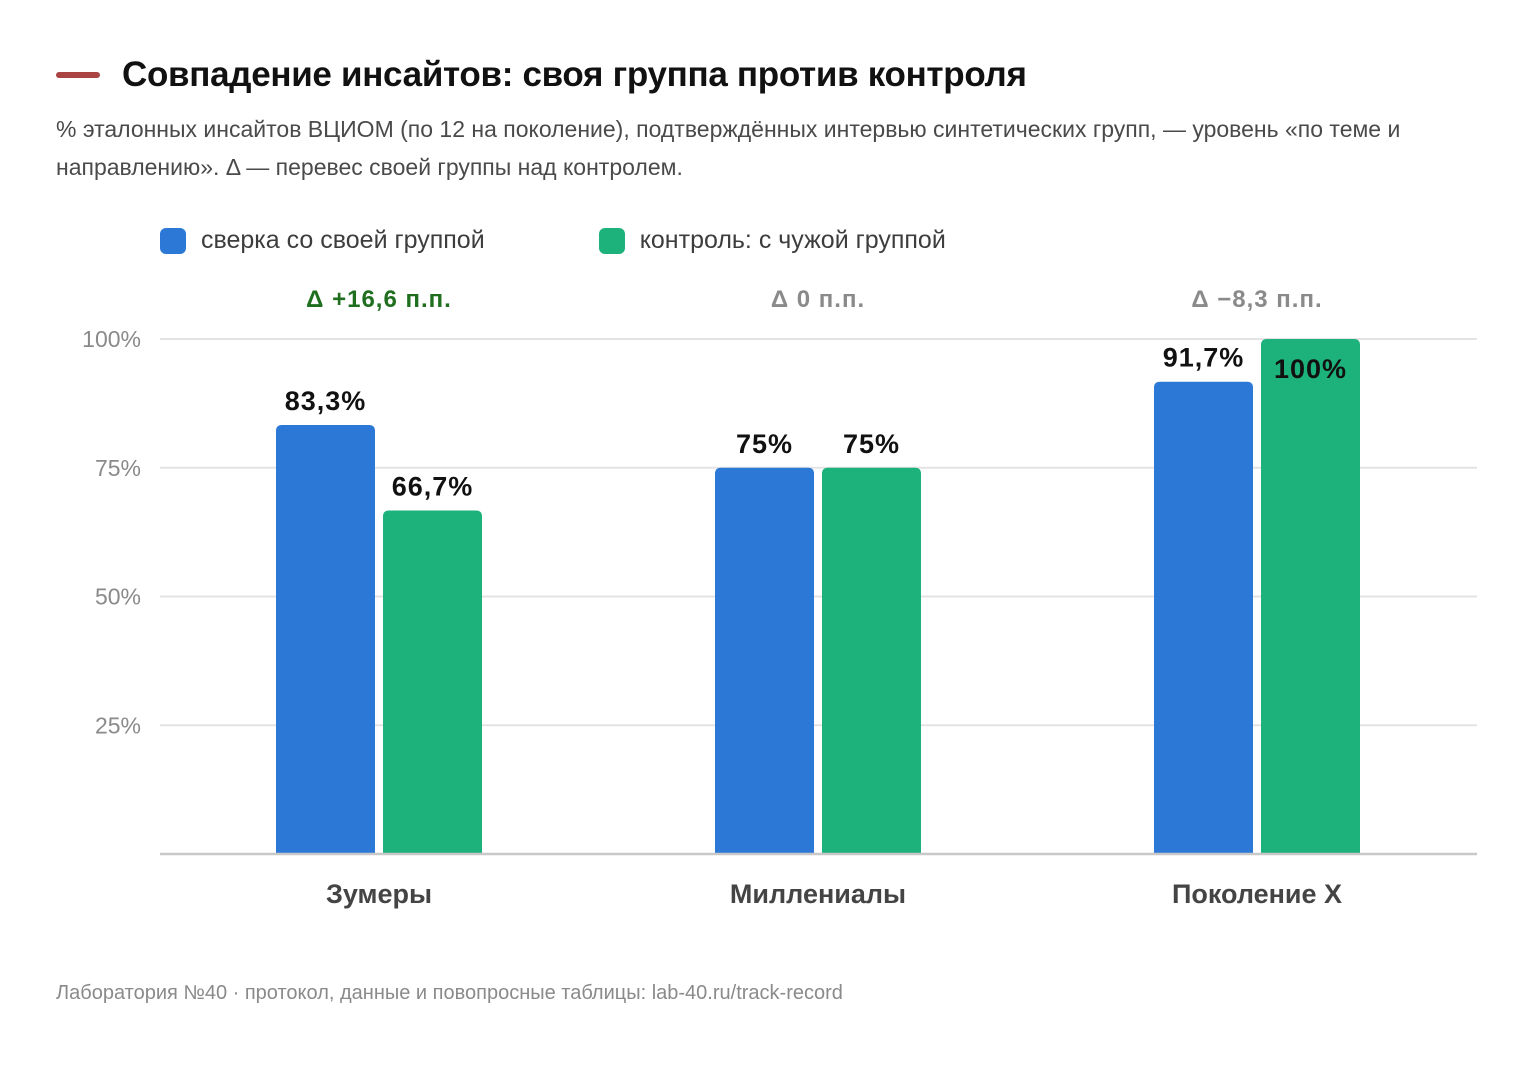  I want to click on legend-label-control: контроль: с чужой группой, so click(792, 240).